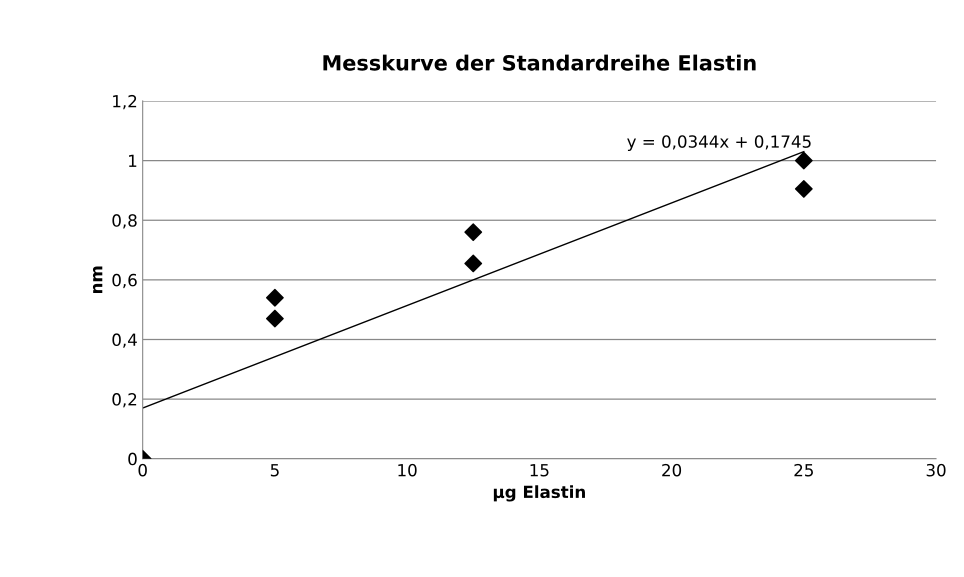 The height and width of the screenshot is (577, 964). Describe the element at coordinates (124, 221) in the screenshot. I see `y-tick-label: 0,8` at that location.